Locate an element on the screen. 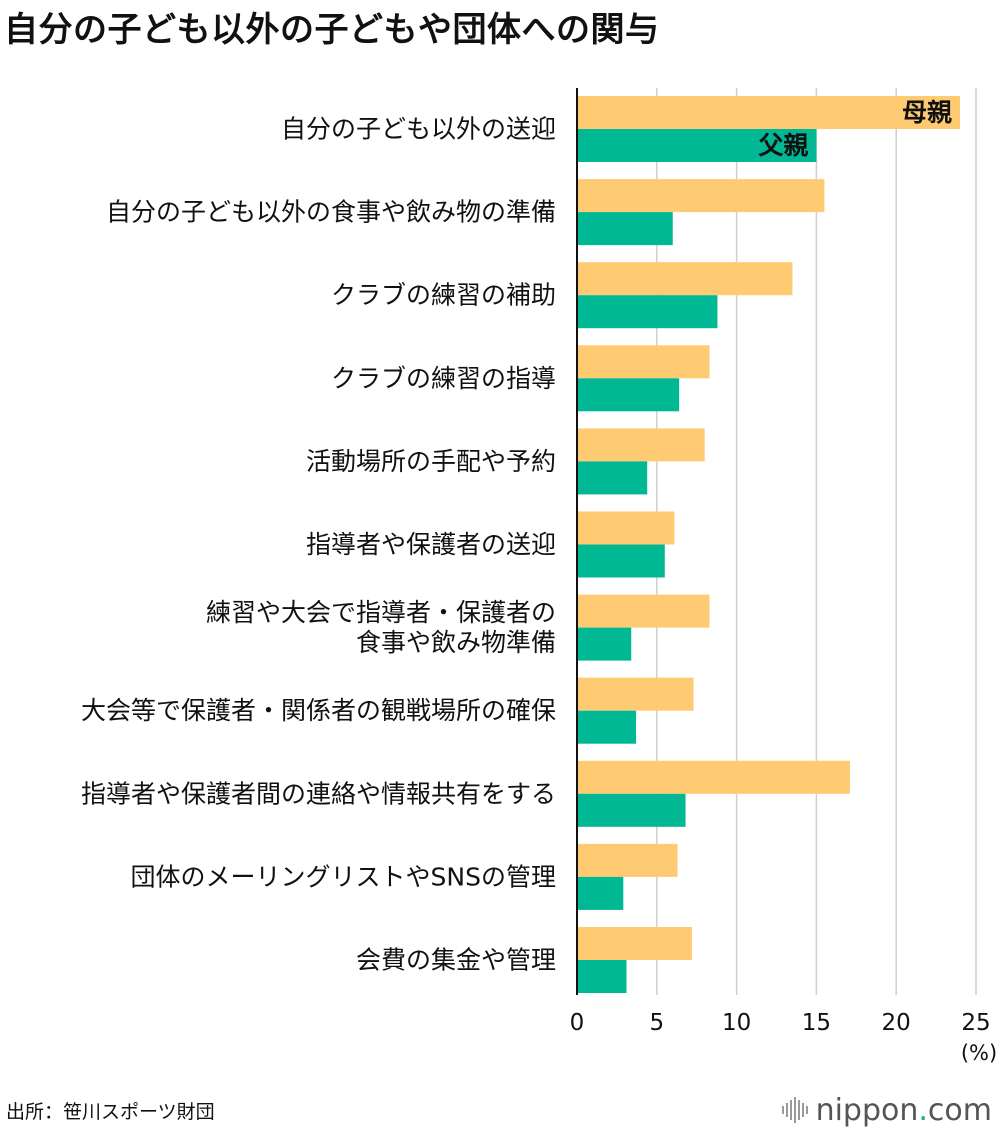 The height and width of the screenshot is (1140, 1000). series-label: 父親 is located at coordinates (783, 145).